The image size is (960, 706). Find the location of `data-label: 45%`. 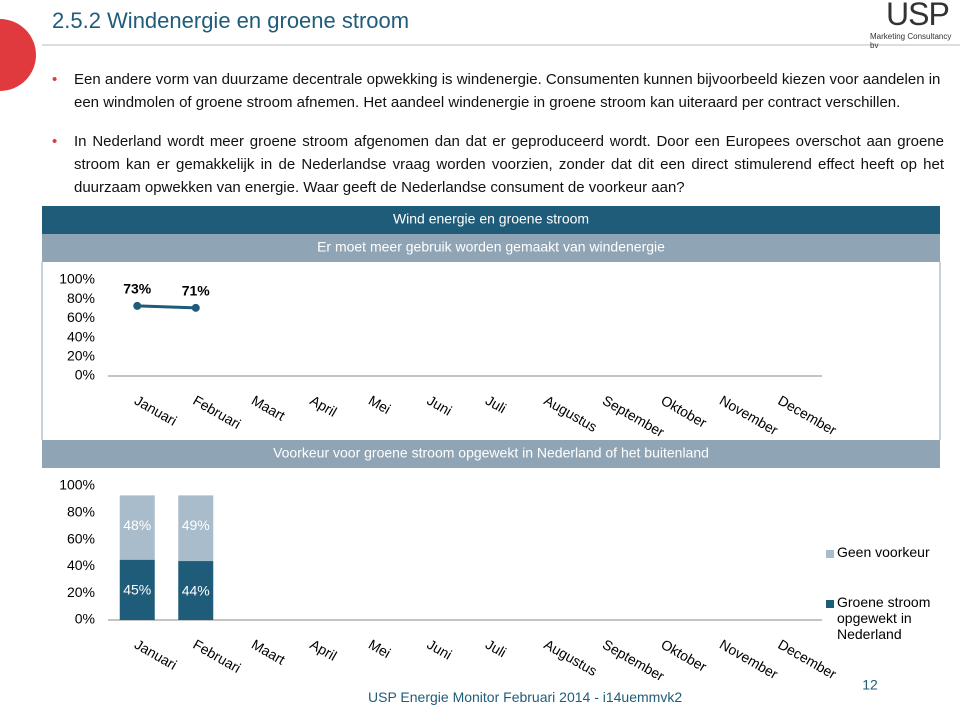

data-label: 45% is located at coordinates (137, 589).